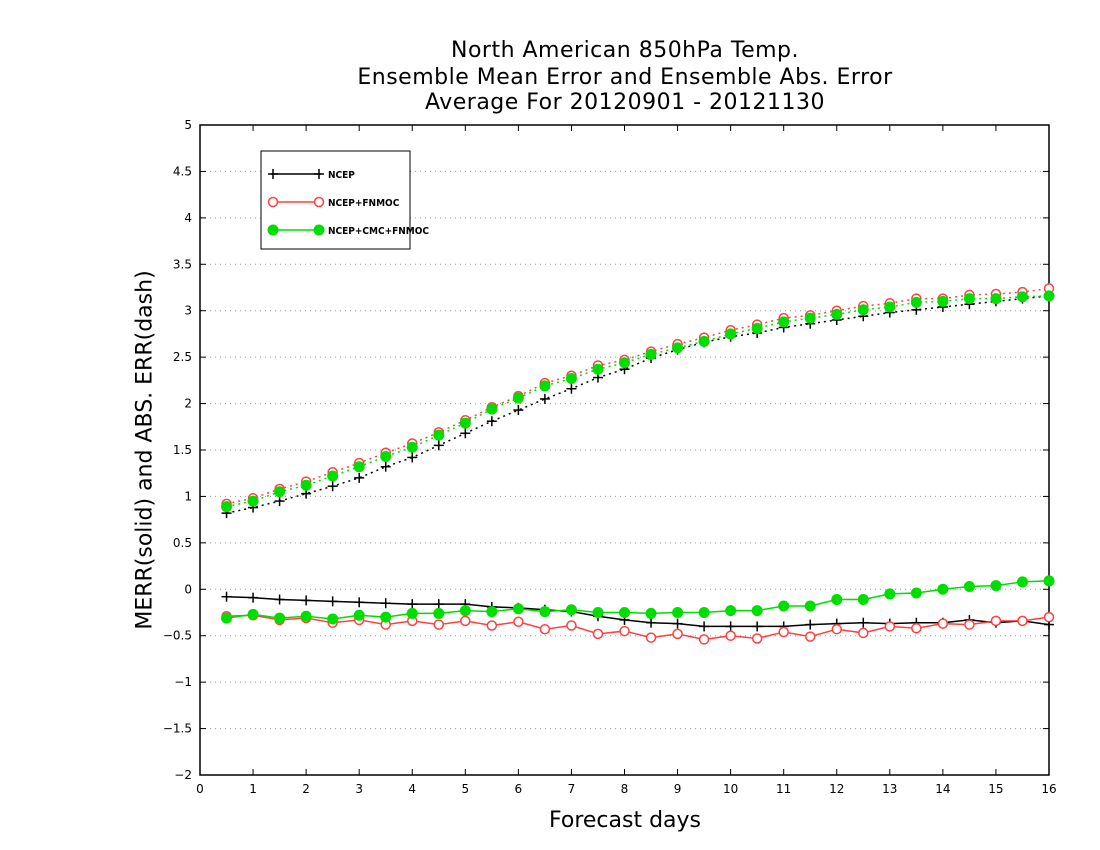  What do you see at coordinates (359, 789) in the screenshot?
I see `x-tick-label: 3` at bounding box center [359, 789].